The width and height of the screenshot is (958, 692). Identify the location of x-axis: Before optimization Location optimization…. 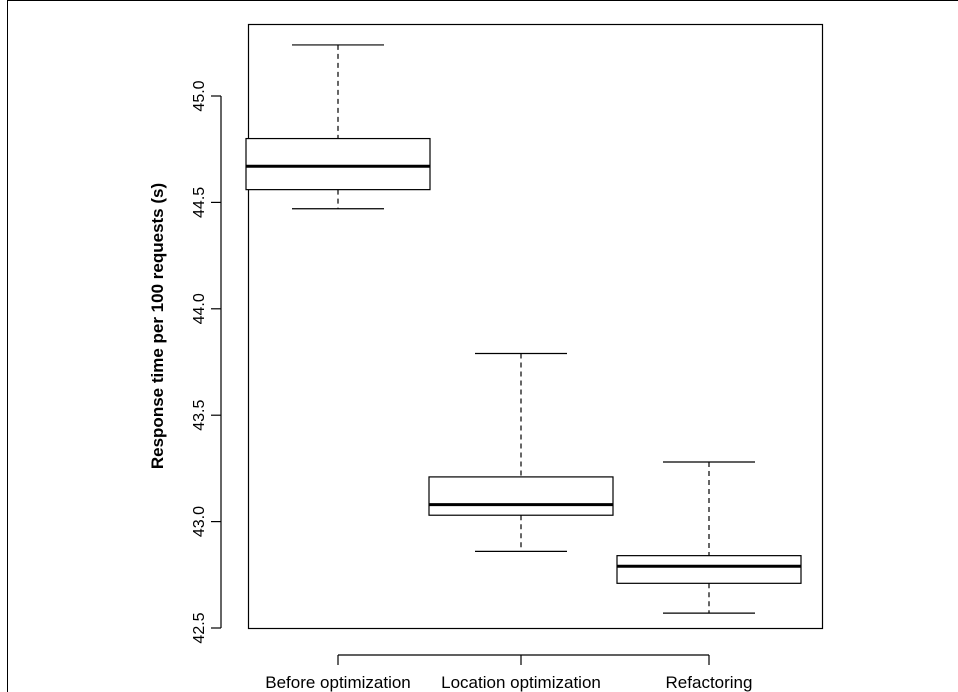
(509, 673).